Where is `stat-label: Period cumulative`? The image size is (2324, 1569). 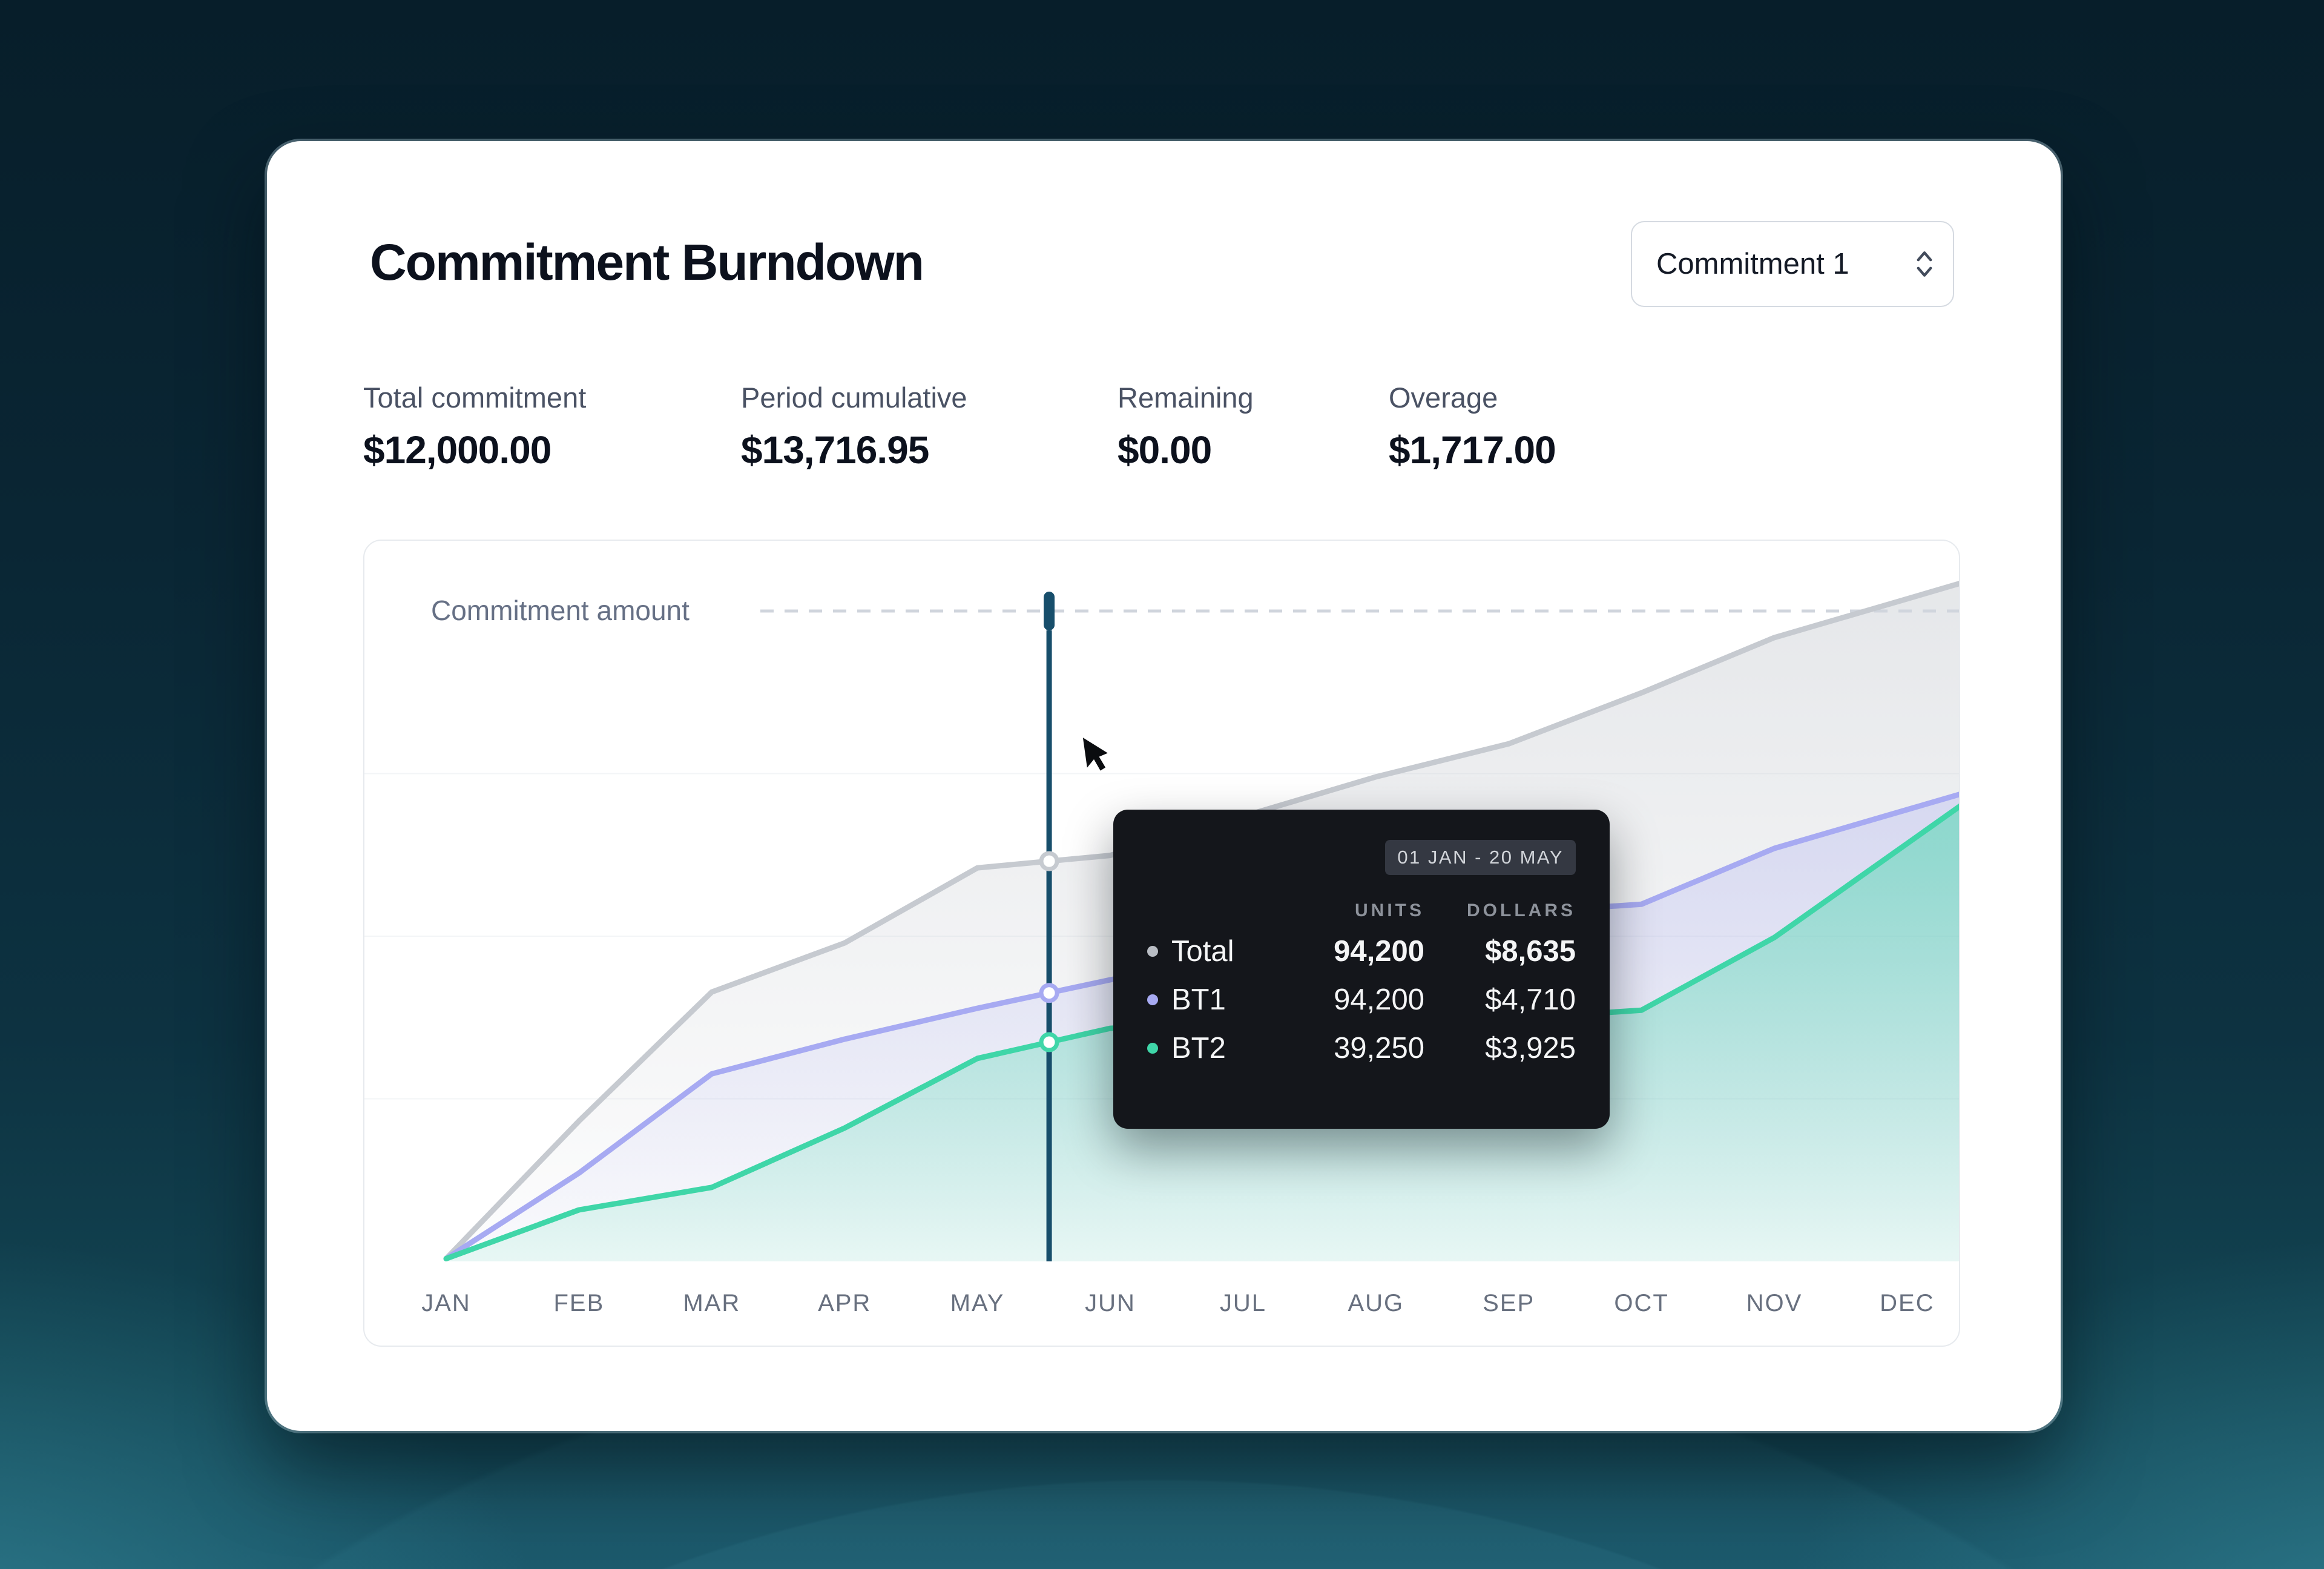
stat-label: Period cumulative is located at coordinates (854, 398).